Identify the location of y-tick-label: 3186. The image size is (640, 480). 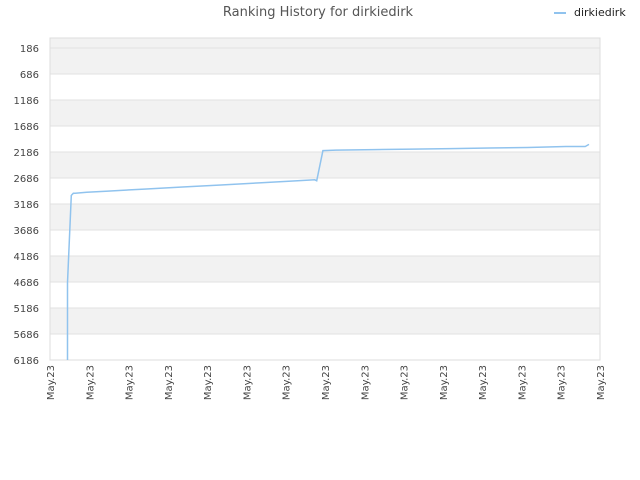
(26, 205).